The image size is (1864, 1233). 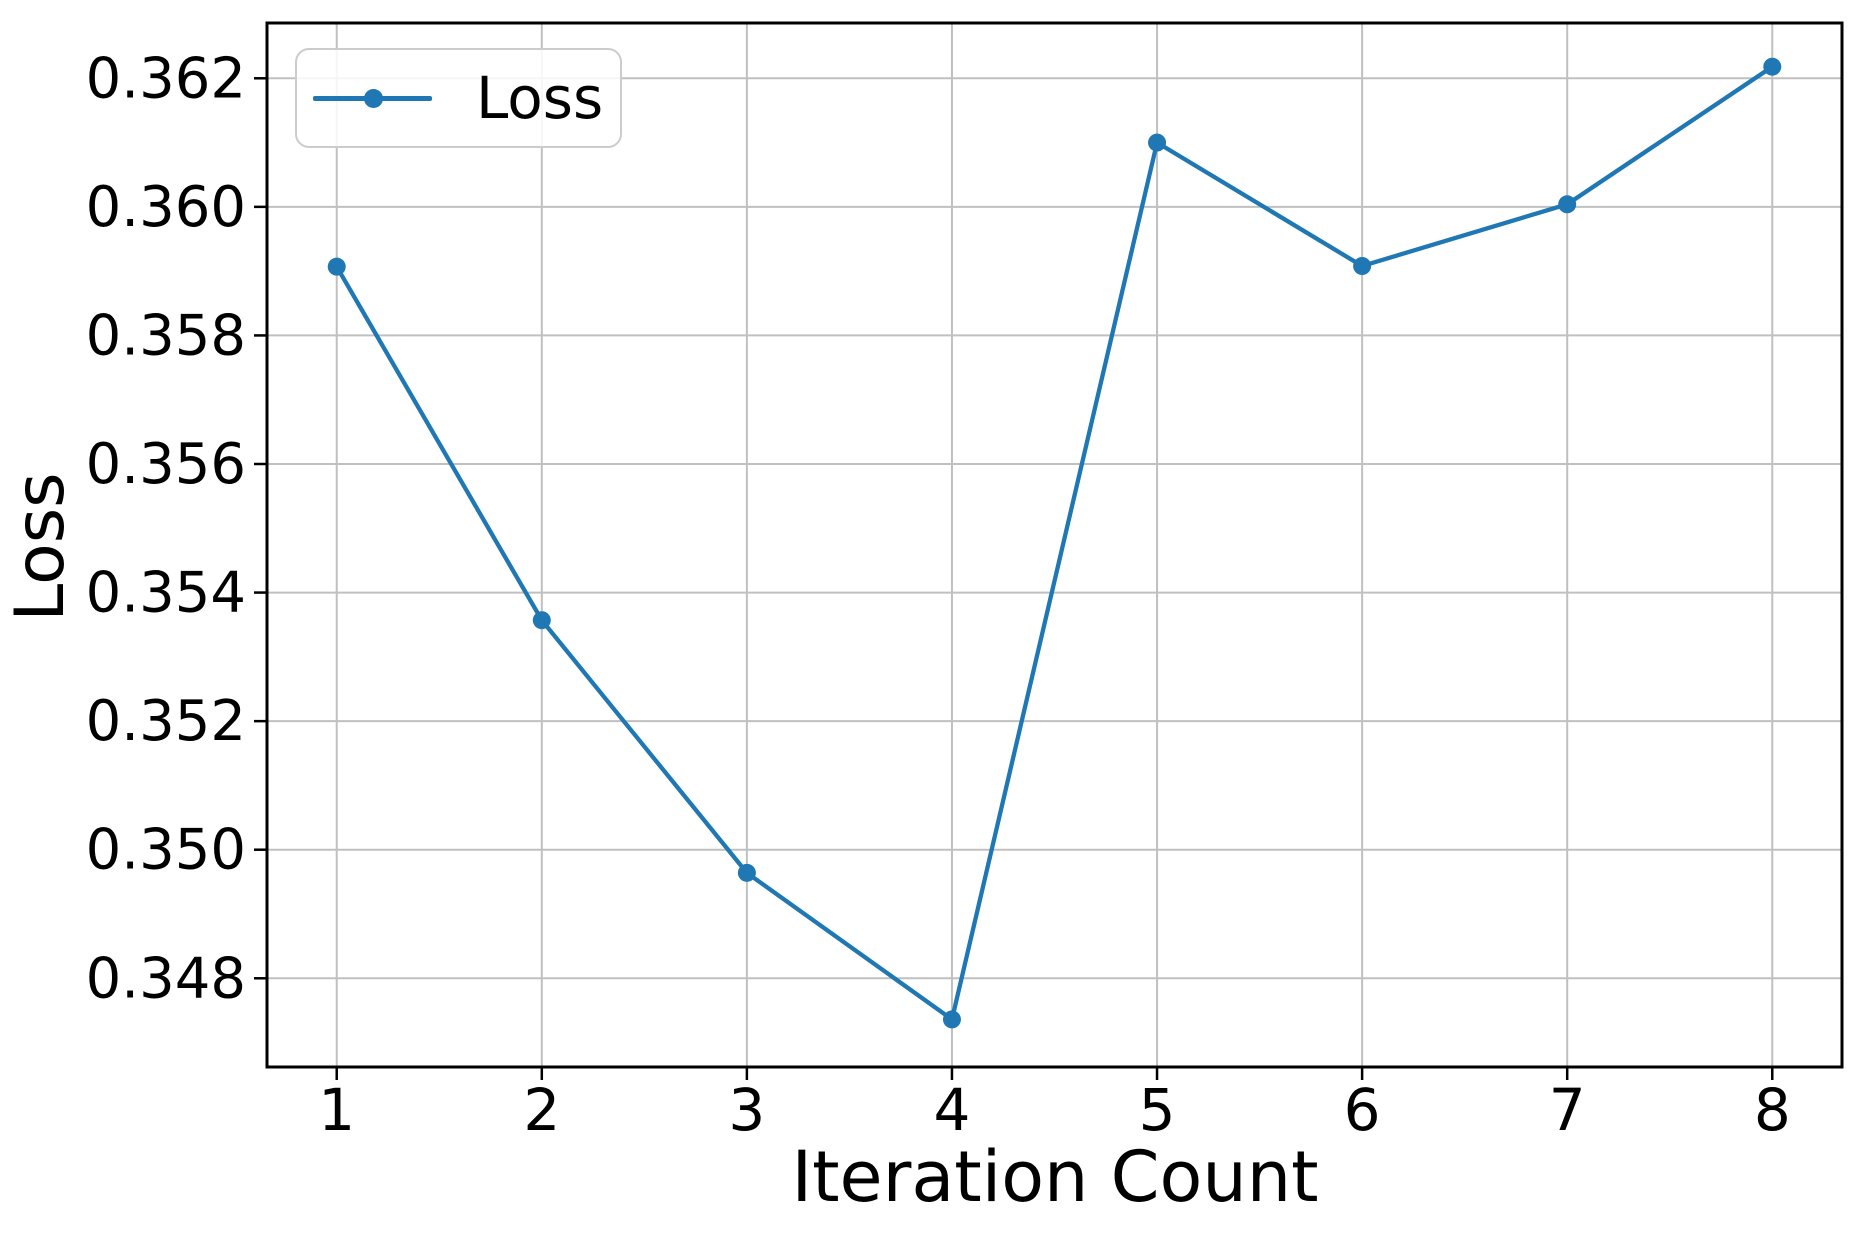 What do you see at coordinates (40, 547) in the screenshot?
I see `y-axis-label: Loss` at bounding box center [40, 547].